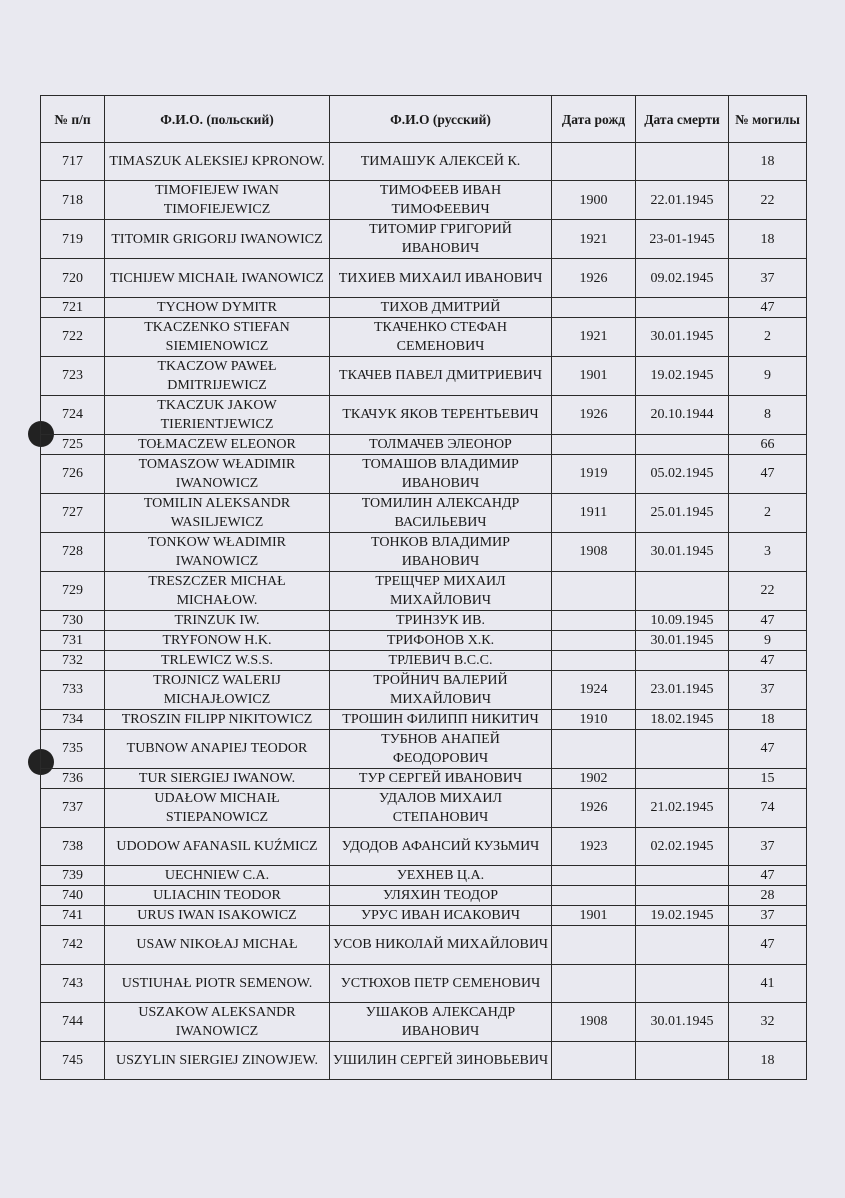  Describe the element at coordinates (682, 414) in the screenshot. I see `death-date: 20.10.1944` at that location.